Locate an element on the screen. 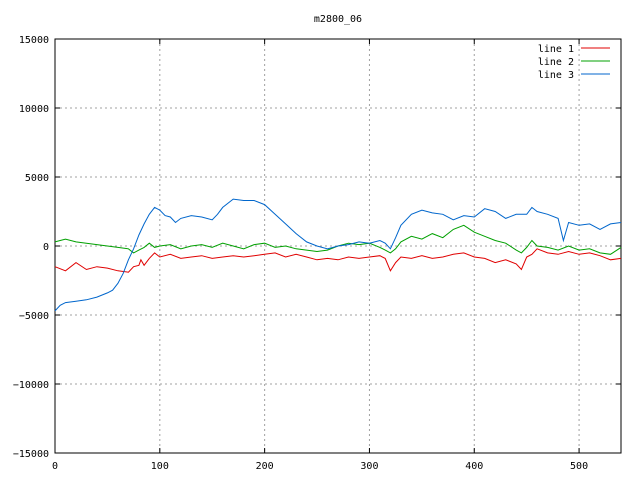  x-tick-label: 500 is located at coordinates (579, 466).